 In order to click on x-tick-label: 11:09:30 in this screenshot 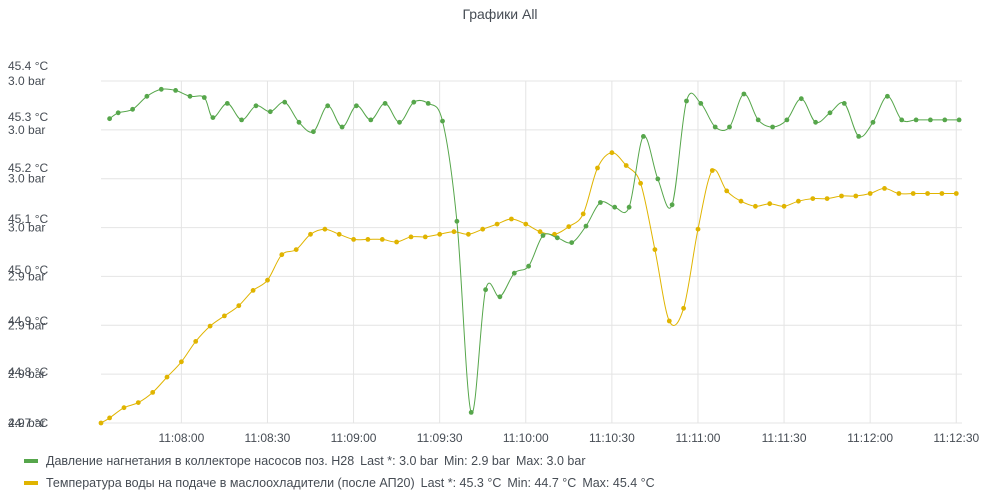, I will do `click(440, 438)`.